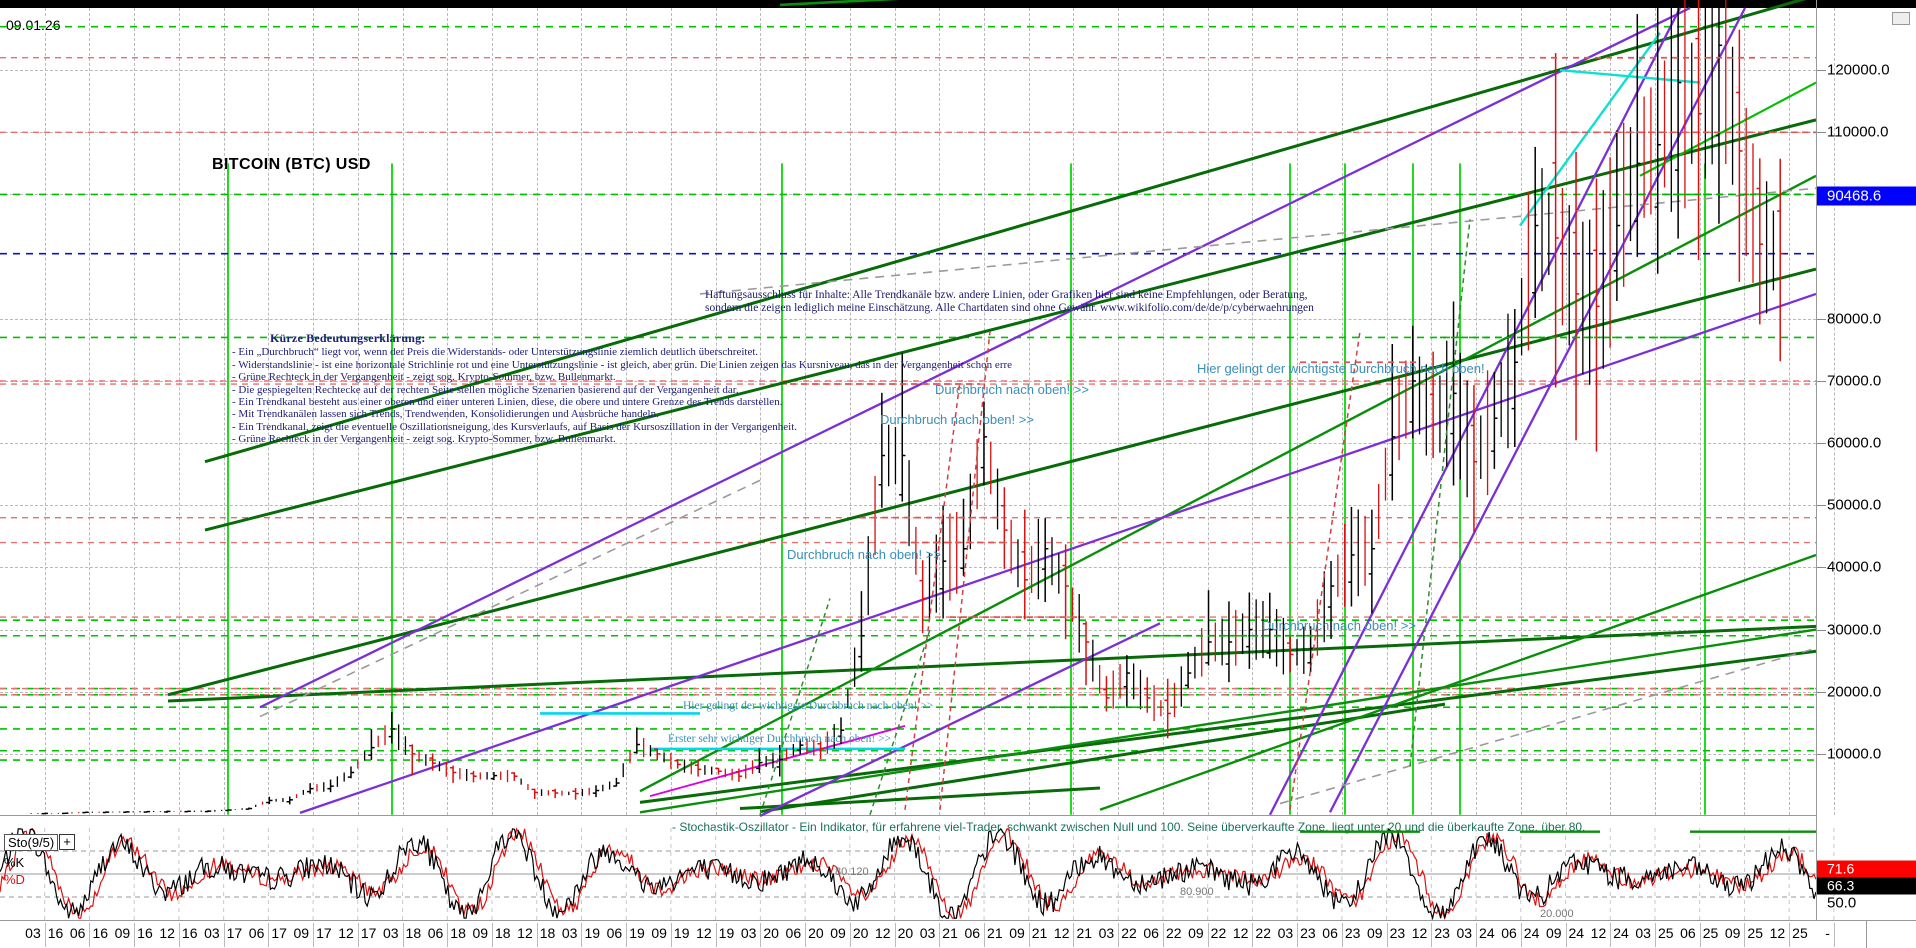 The image size is (1916, 948). Describe the element at coordinates (908, 874) in the screenshot. I see `stoch-k-line` at that location.